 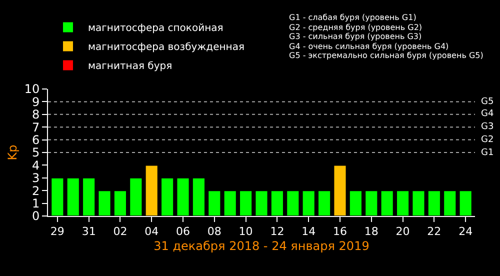 What do you see at coordinates (151, 231) in the screenshot?
I see `x-tick-label: 04` at bounding box center [151, 231].